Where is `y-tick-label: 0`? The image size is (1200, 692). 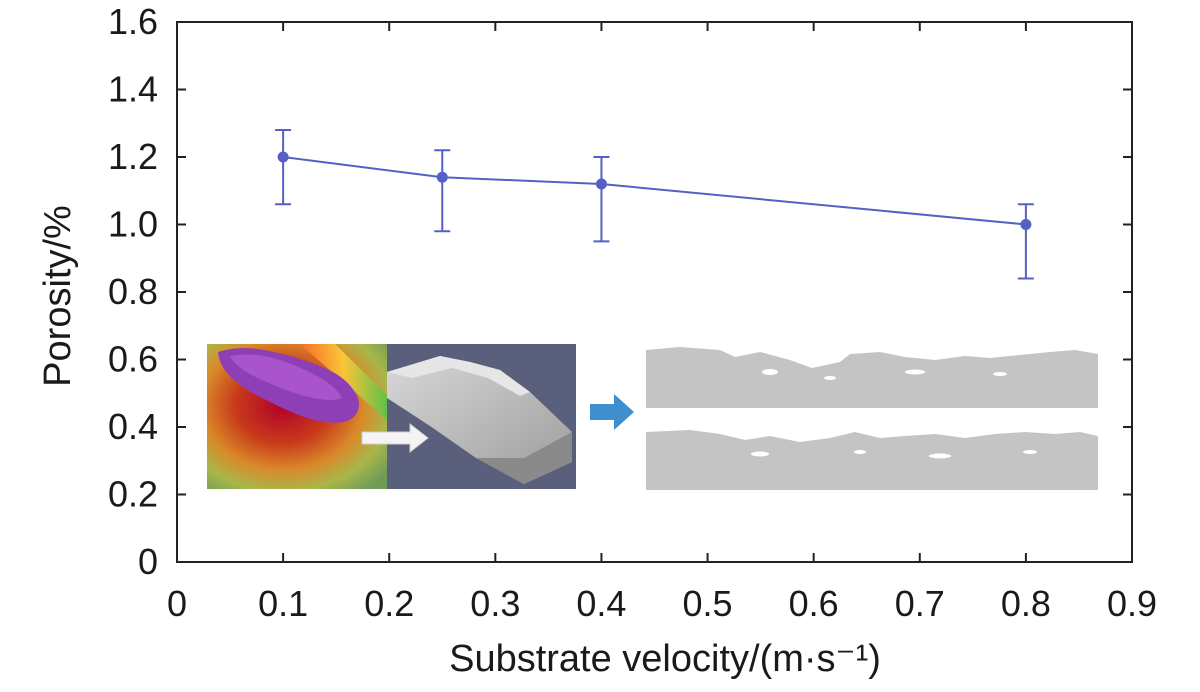
y-tick-label: 0 is located at coordinates (148, 561).